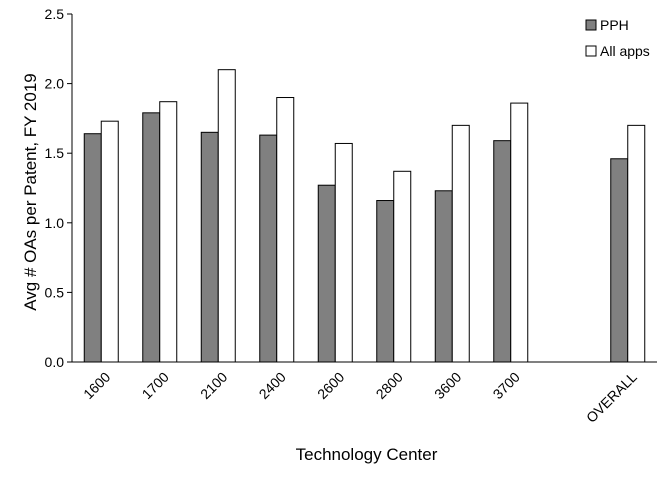 This screenshot has height=480, width=672. Describe the element at coordinates (58, 188) in the screenshot. I see `y-ticks-group: 0.0 0.5 1.0 1.5 2.0 2.5` at that location.